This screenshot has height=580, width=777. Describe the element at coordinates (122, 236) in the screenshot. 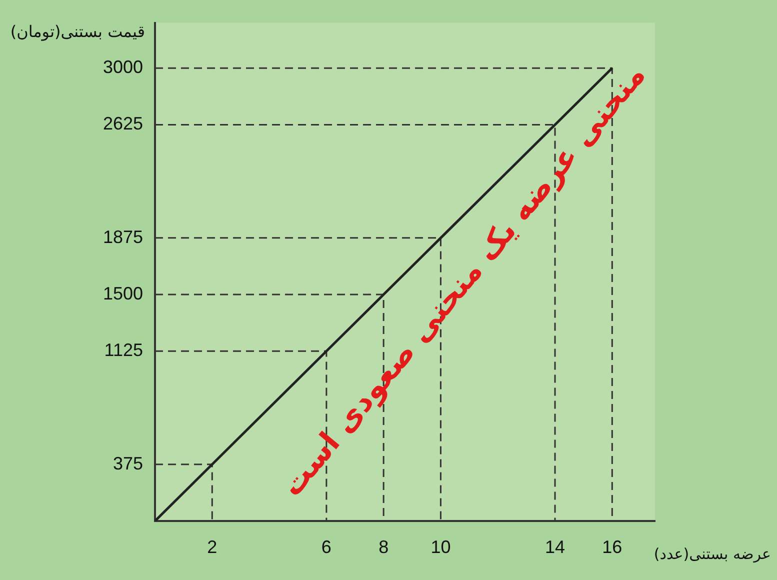

I see `y-tick-label: 1875` at that location.